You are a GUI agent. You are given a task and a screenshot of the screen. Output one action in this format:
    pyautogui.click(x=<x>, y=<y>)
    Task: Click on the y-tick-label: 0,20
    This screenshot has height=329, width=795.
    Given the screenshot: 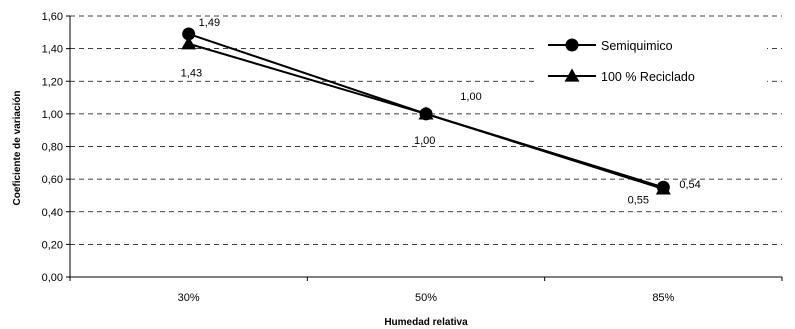 What is the action you would take?
    pyautogui.click(x=52, y=245)
    